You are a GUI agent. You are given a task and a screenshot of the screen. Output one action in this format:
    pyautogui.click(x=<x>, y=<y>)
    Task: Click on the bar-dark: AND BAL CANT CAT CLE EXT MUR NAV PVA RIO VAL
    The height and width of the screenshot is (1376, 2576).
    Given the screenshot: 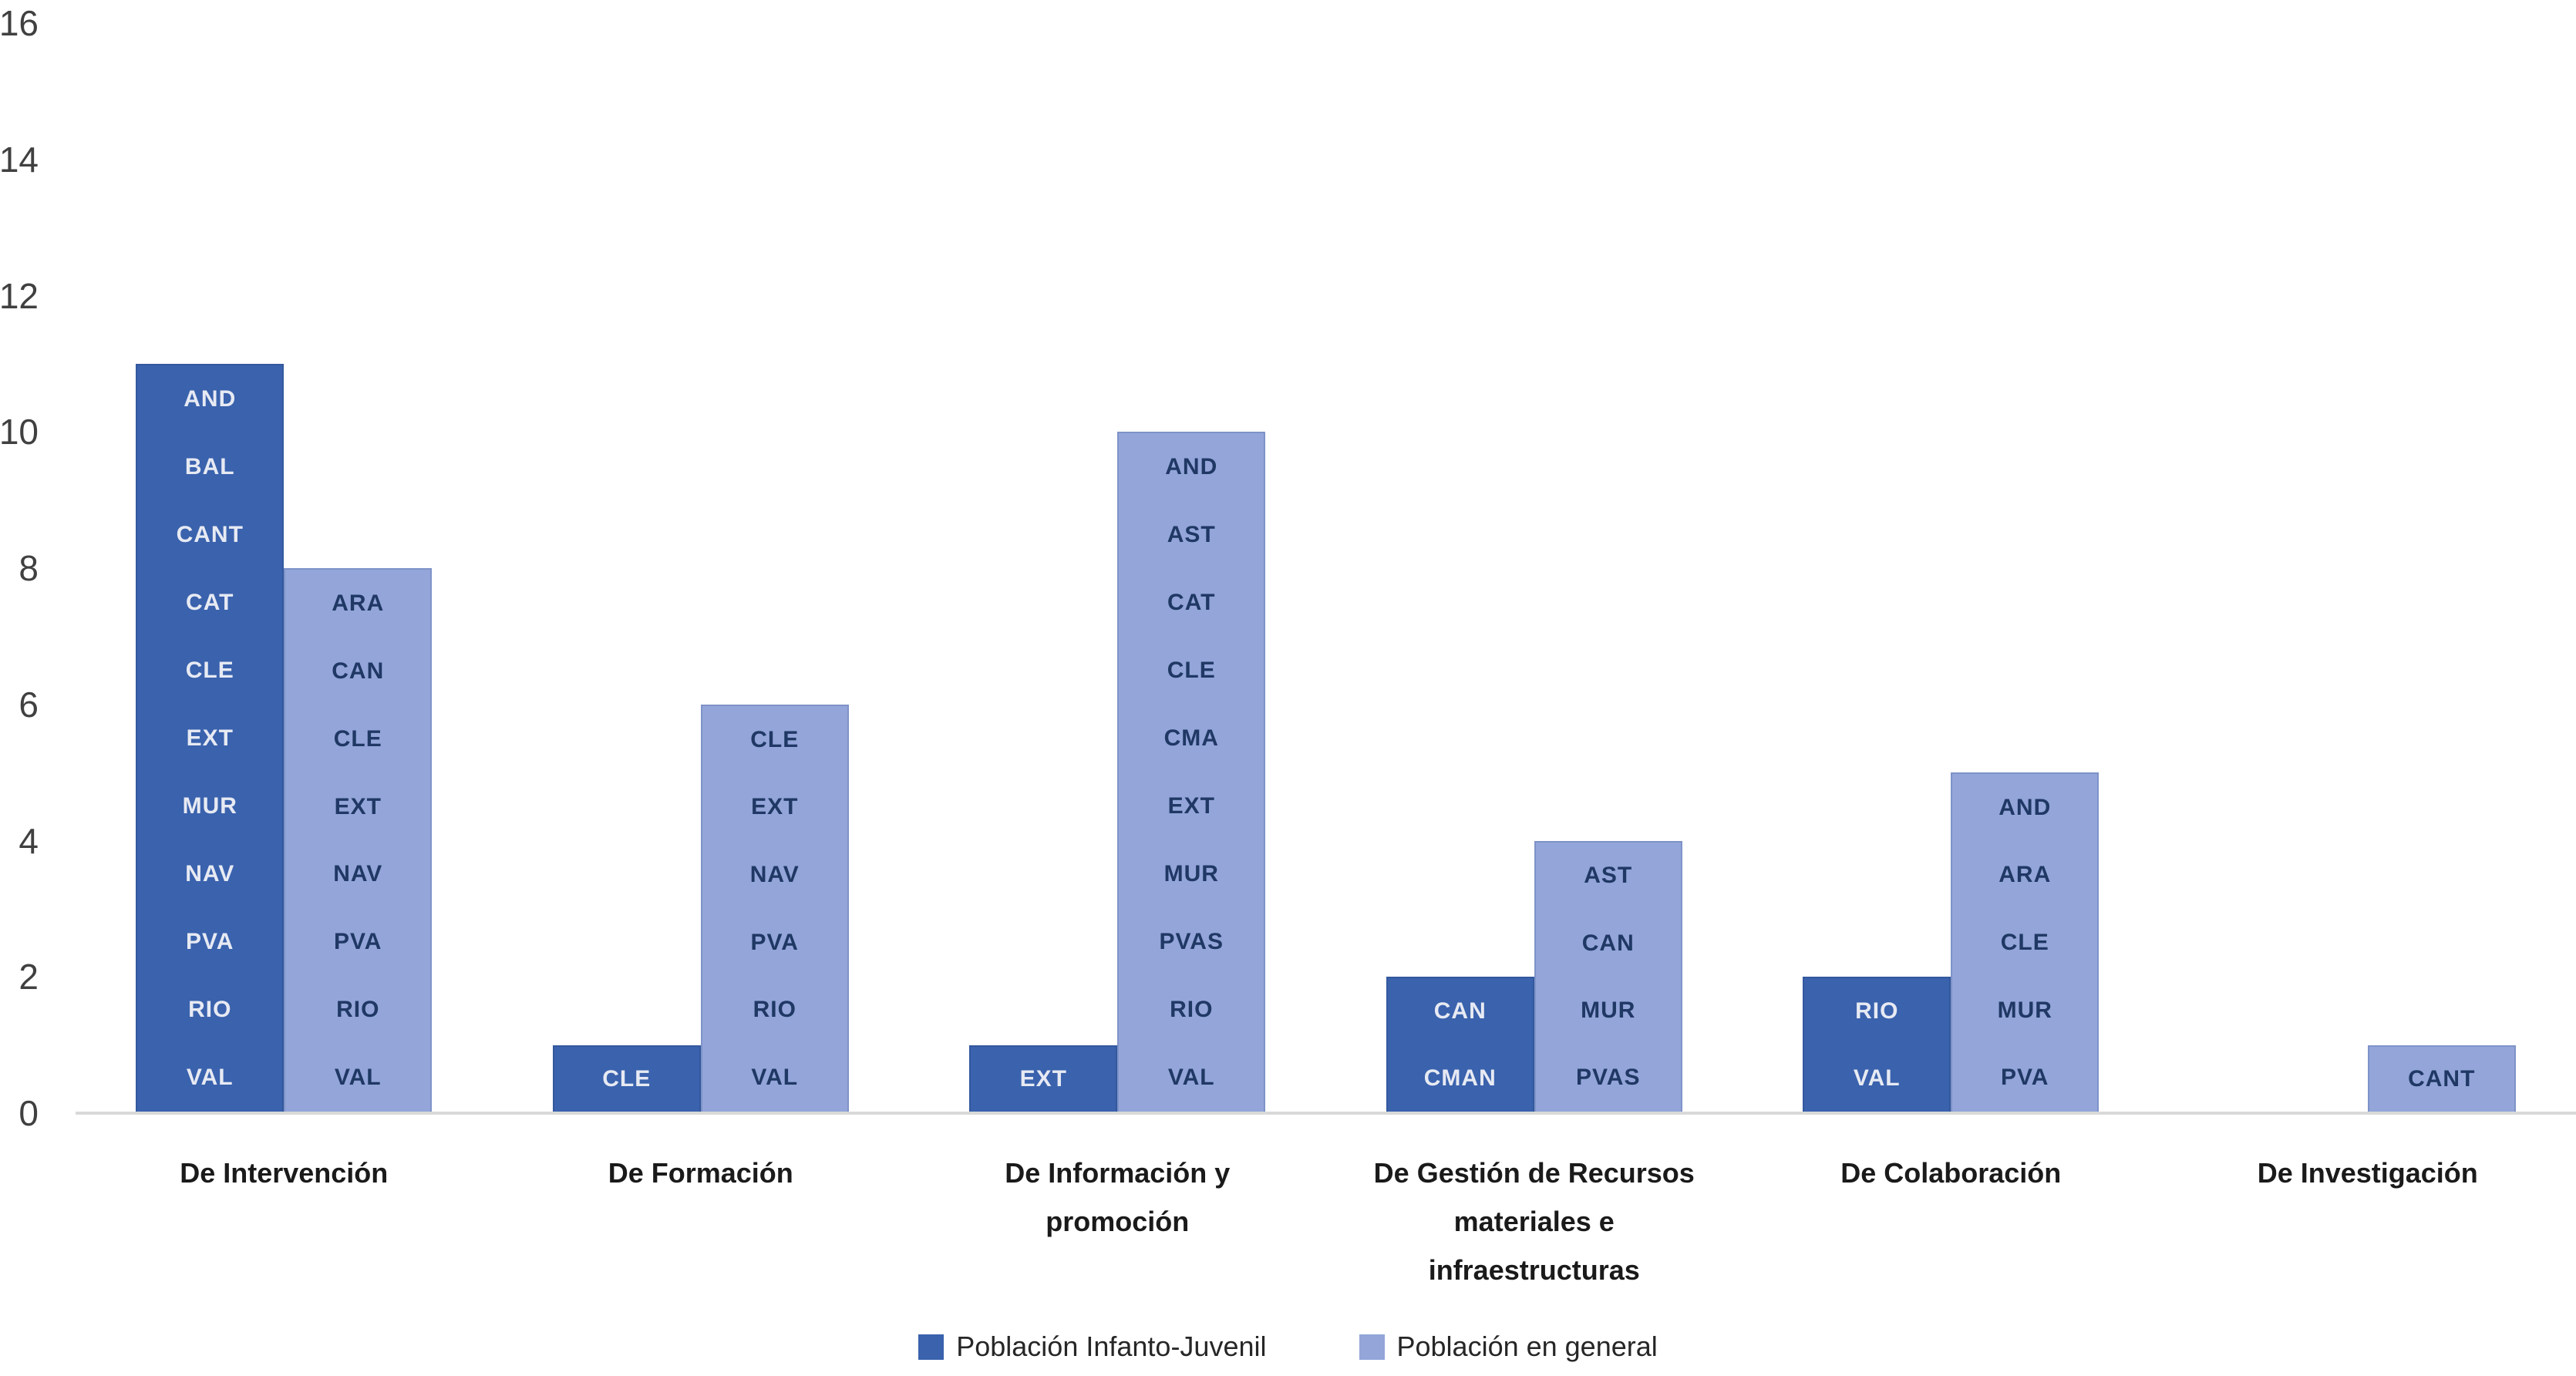 What is the action you would take?
    pyautogui.click(x=211, y=738)
    